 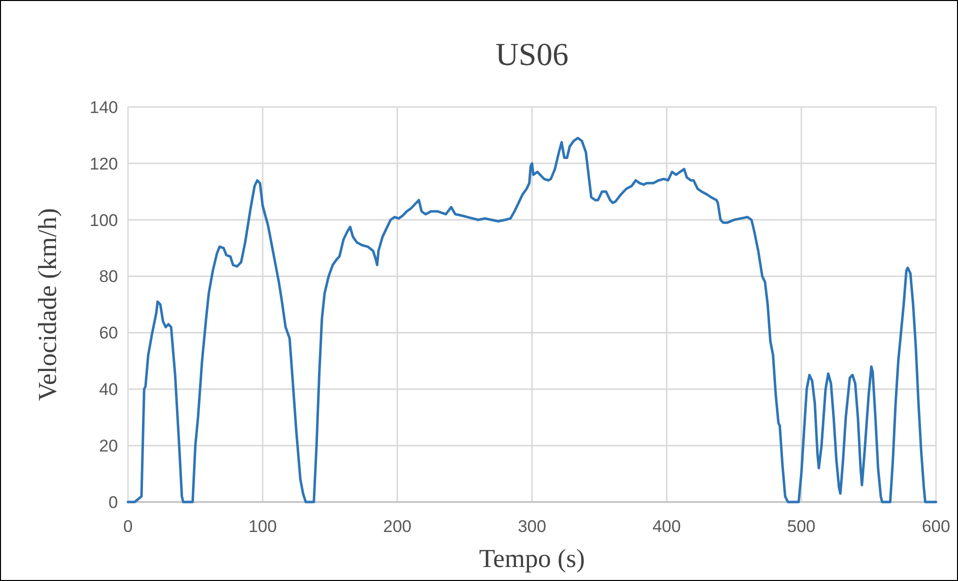 I want to click on y-tick-label: 20, so click(x=108, y=446).